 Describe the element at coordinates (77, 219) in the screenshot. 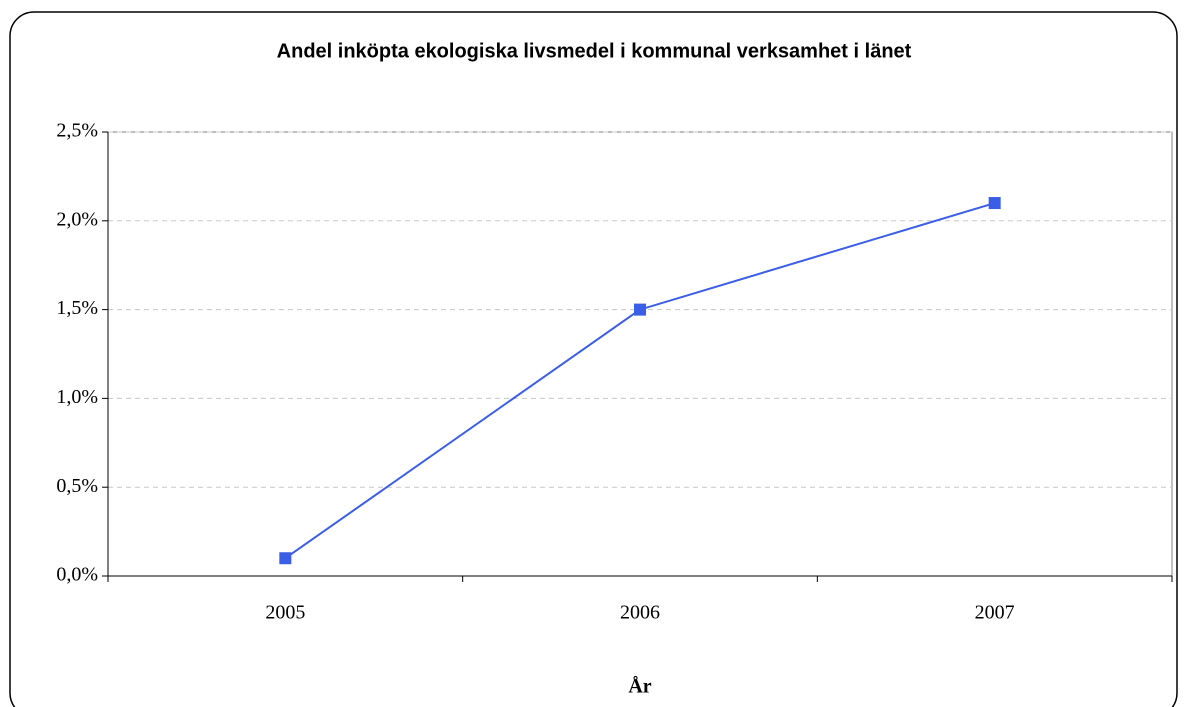

I see `y-tick-label: 2,0%` at that location.